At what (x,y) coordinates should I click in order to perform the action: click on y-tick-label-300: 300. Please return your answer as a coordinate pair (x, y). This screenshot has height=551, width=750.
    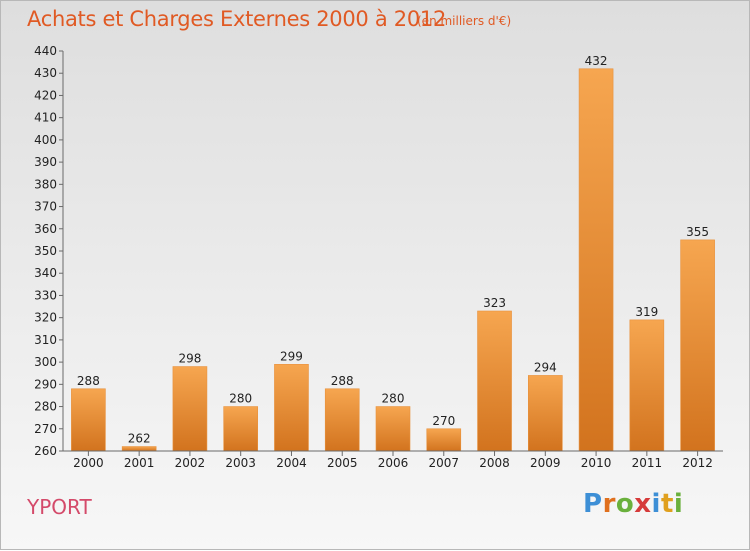
    Looking at the image, I should click on (45, 362).